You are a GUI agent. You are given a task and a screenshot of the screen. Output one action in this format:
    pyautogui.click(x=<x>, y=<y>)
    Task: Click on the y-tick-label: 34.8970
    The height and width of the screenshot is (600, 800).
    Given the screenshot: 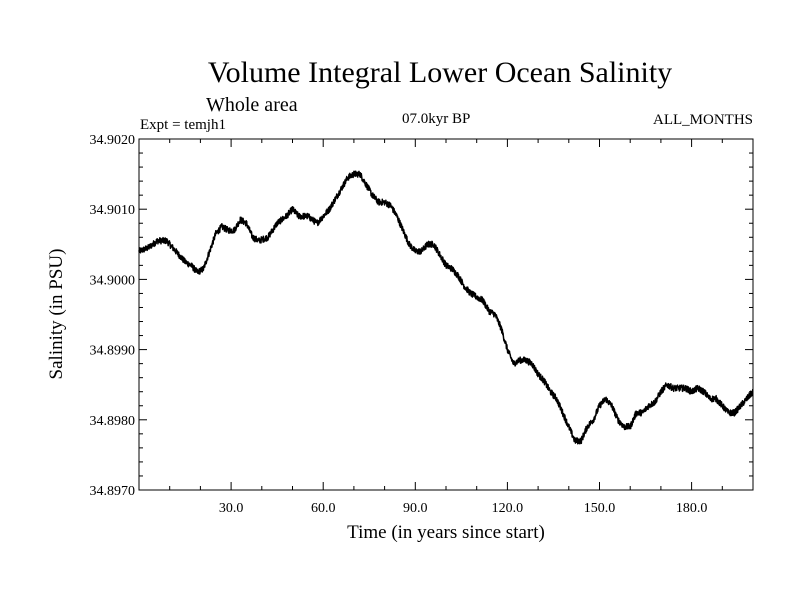 What is the action you would take?
    pyautogui.click(x=113, y=491)
    